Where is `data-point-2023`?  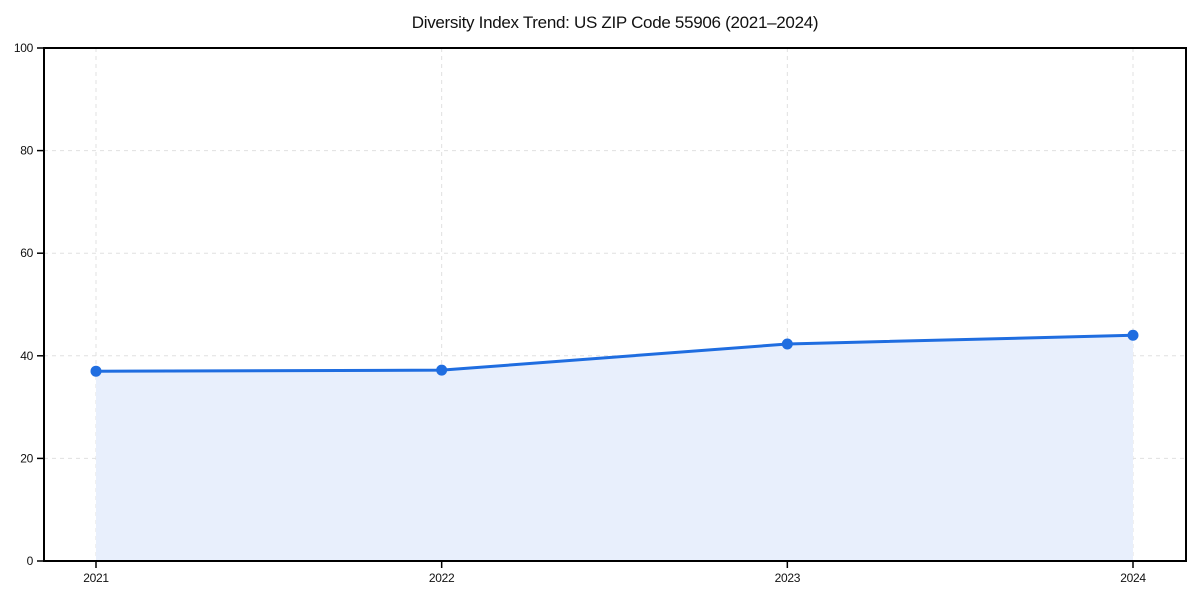 data-point-2023 is located at coordinates (787, 344).